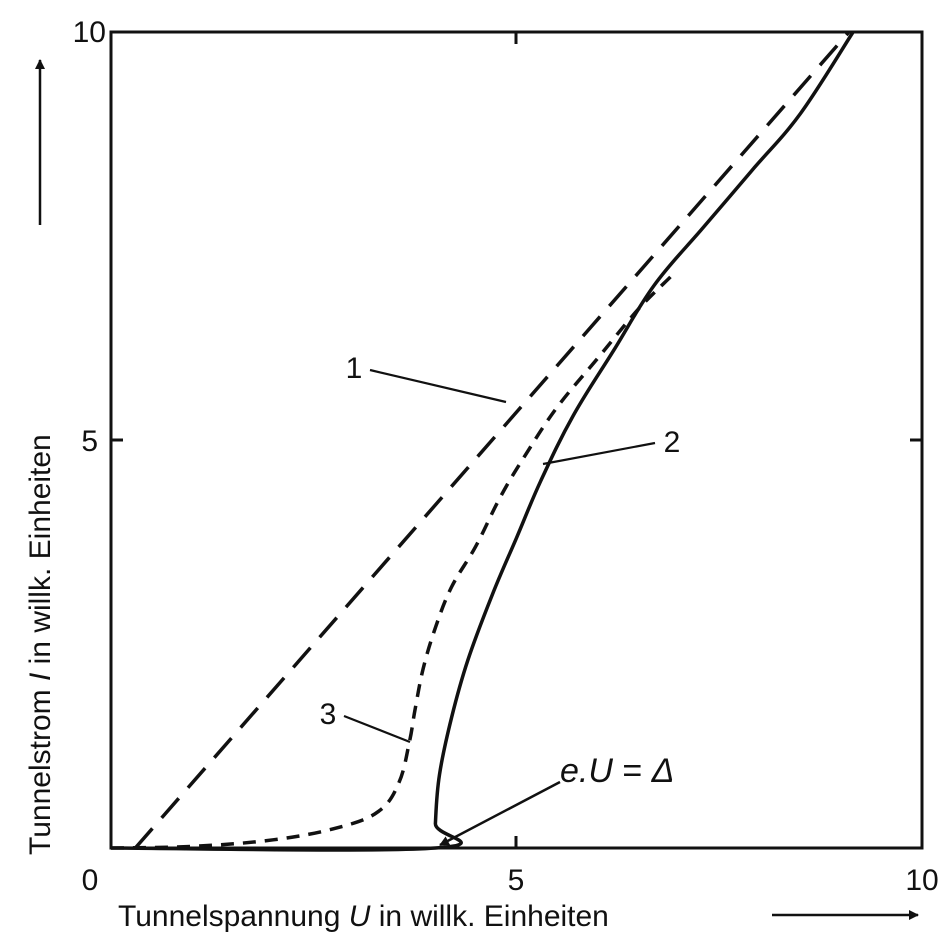 Image resolution: width=952 pixels, height=938 pixels. I want to click on gap-annotation-arrow, so click(500, 813).